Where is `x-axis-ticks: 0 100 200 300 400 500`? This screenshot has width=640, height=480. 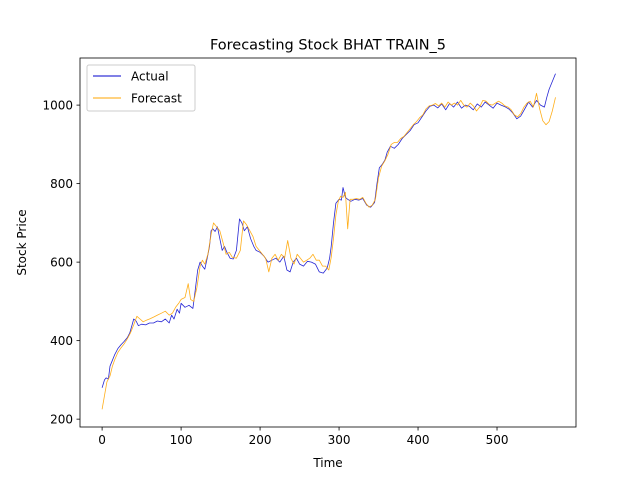
x-axis-ticks: 0 100 200 300 400 500 is located at coordinates (303, 437).